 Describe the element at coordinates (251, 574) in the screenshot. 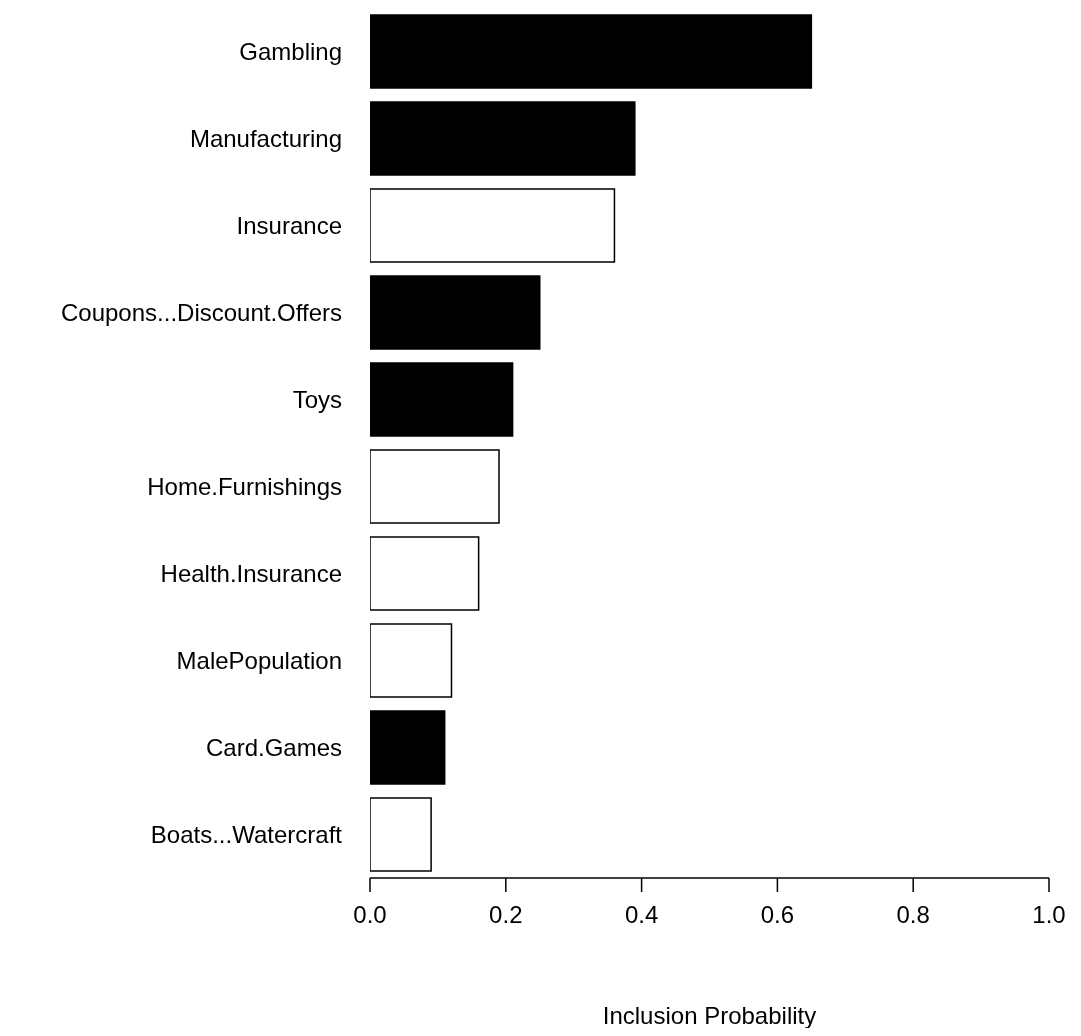

I see `y-tick-label: Health.Insurance` at that location.